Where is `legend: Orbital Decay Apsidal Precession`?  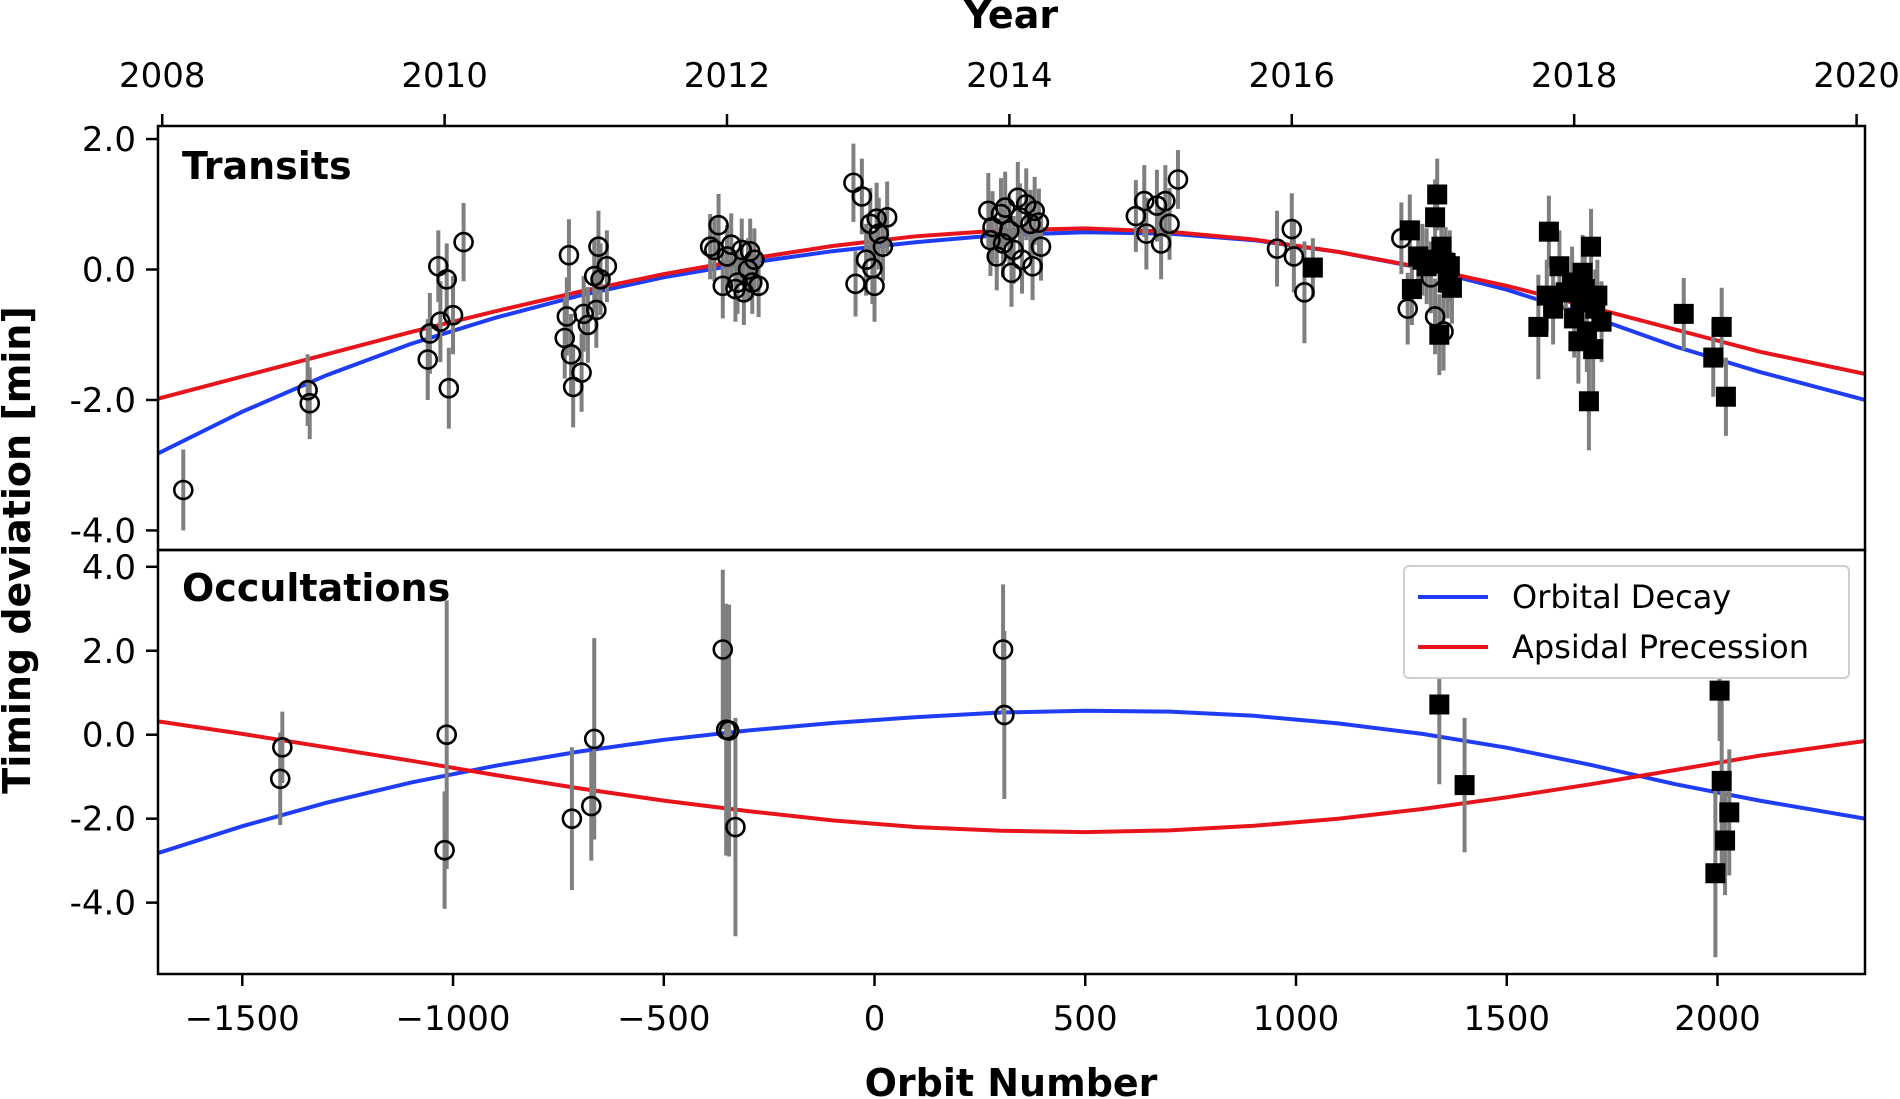
legend: Orbital Decay Apsidal Precession is located at coordinates (1626, 622).